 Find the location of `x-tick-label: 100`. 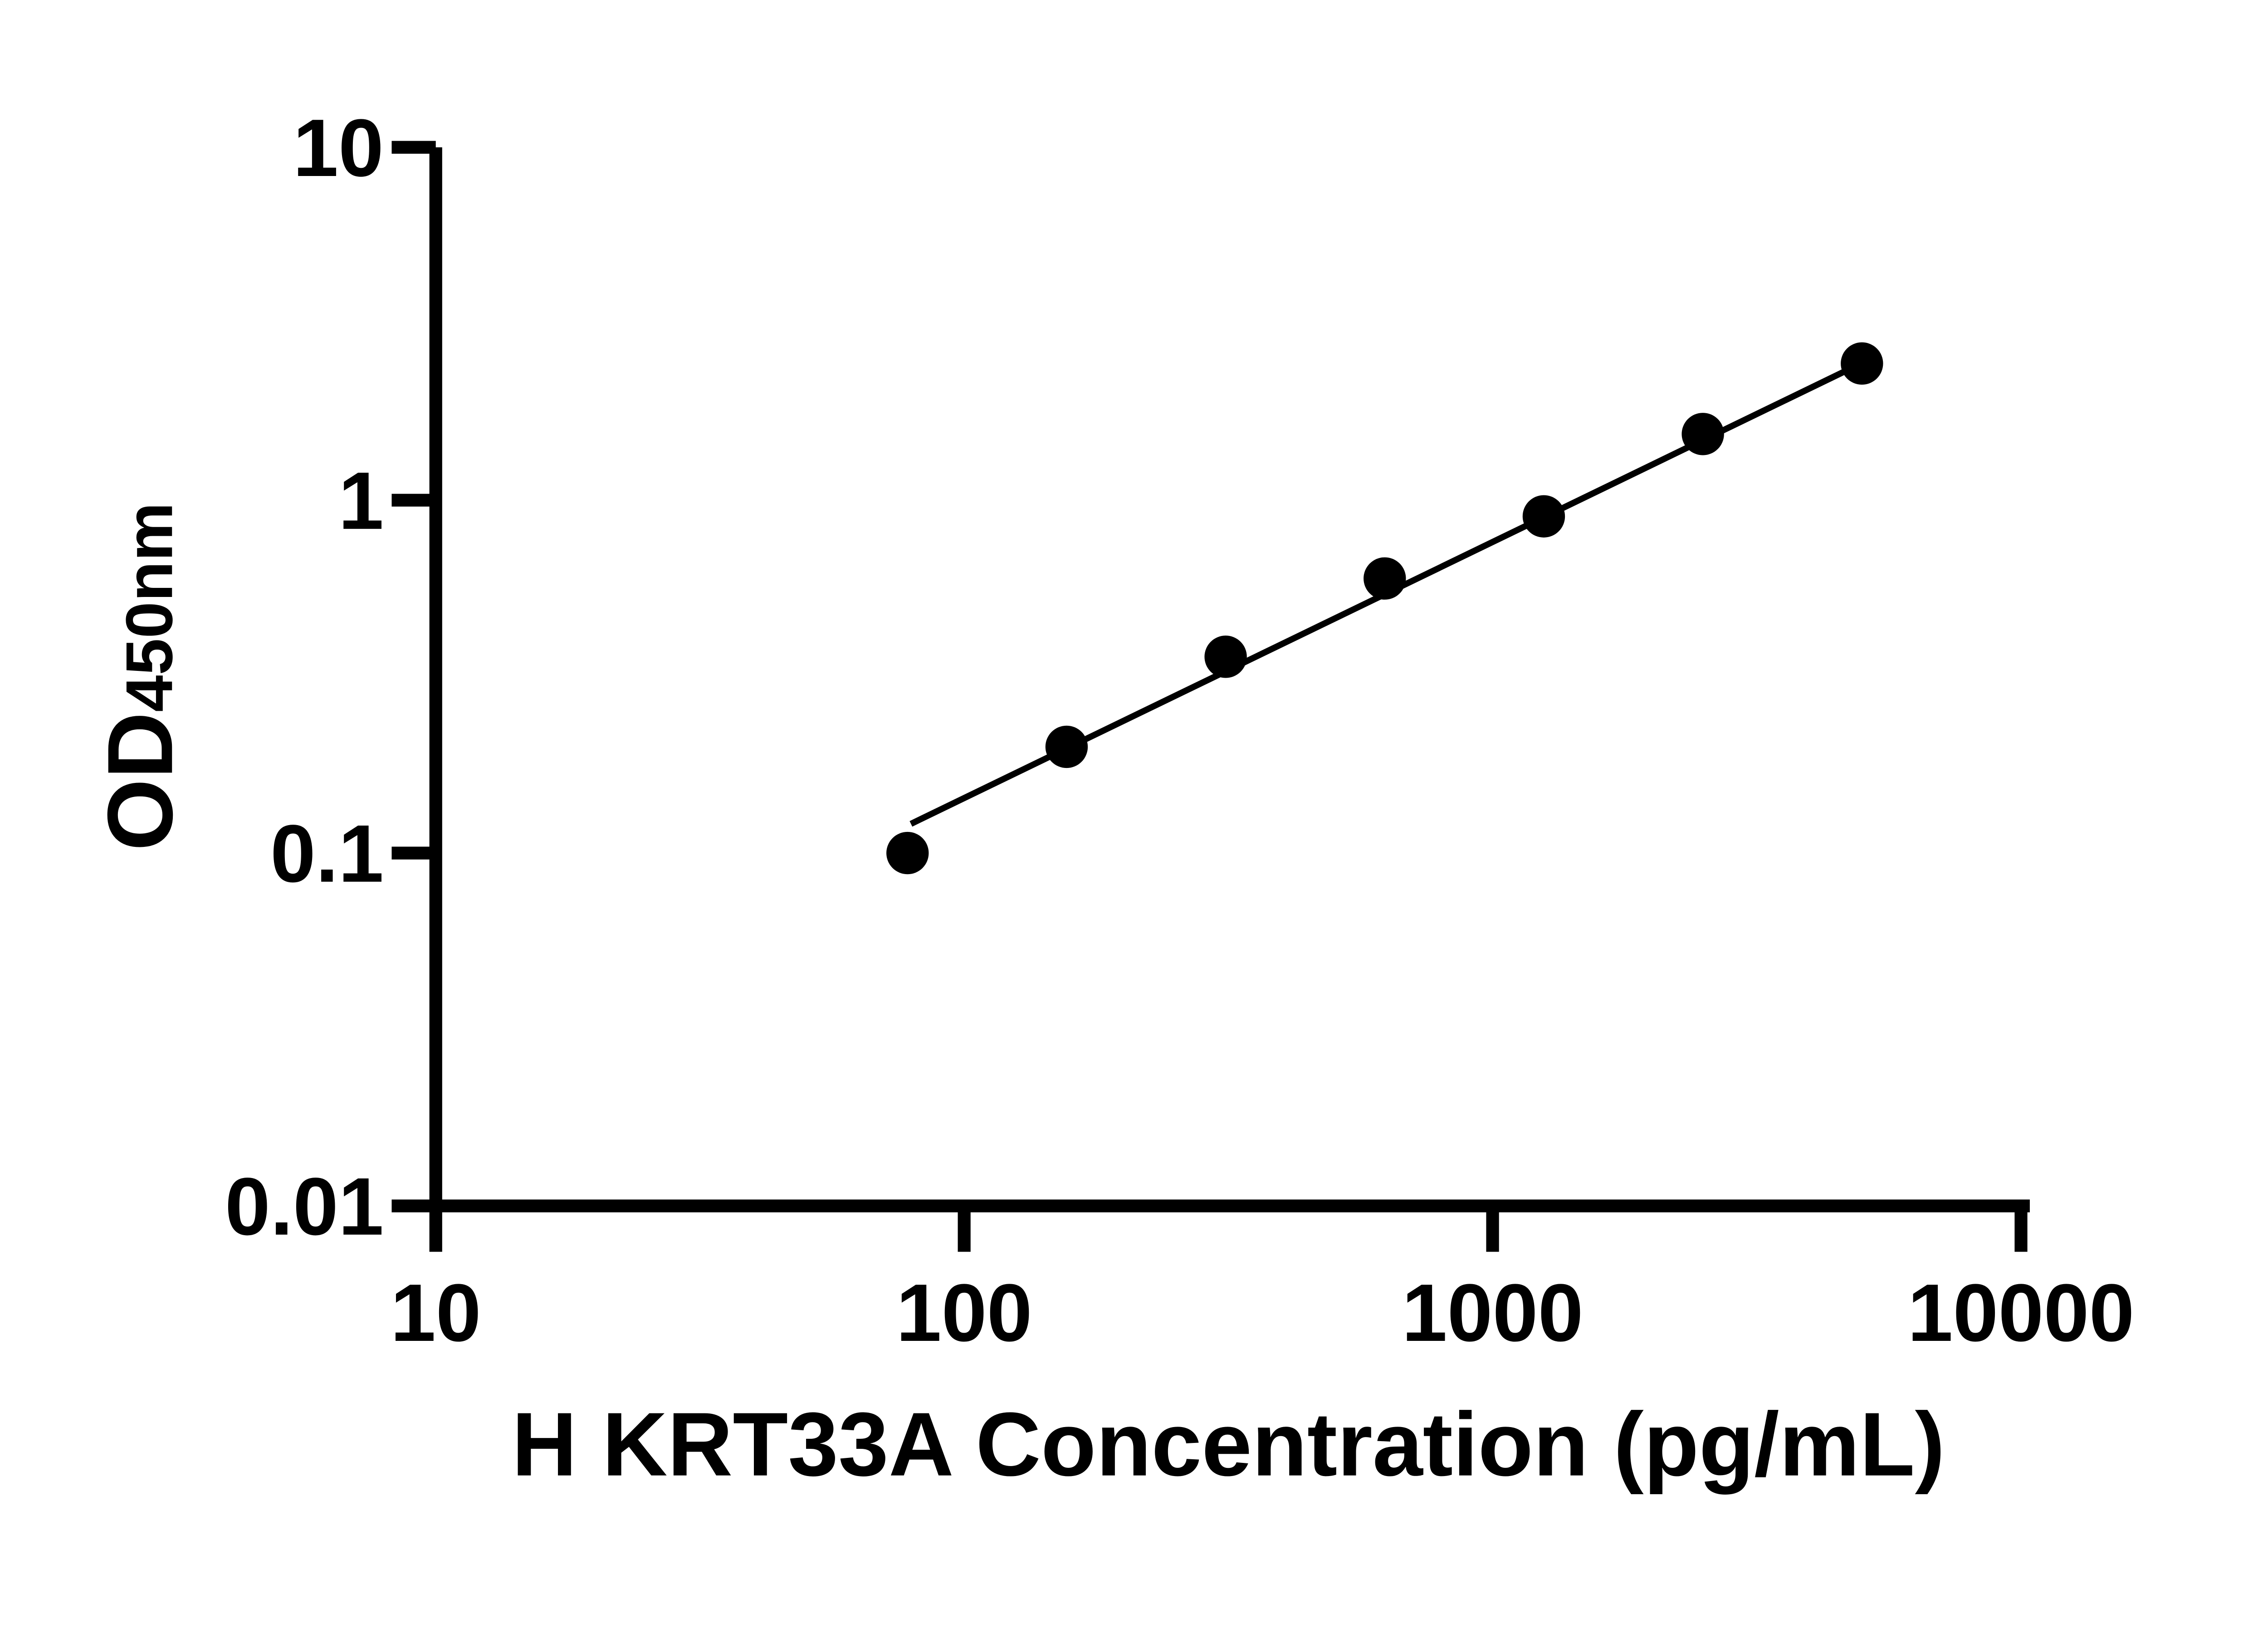

x-tick-label: 100 is located at coordinates (964, 1313).